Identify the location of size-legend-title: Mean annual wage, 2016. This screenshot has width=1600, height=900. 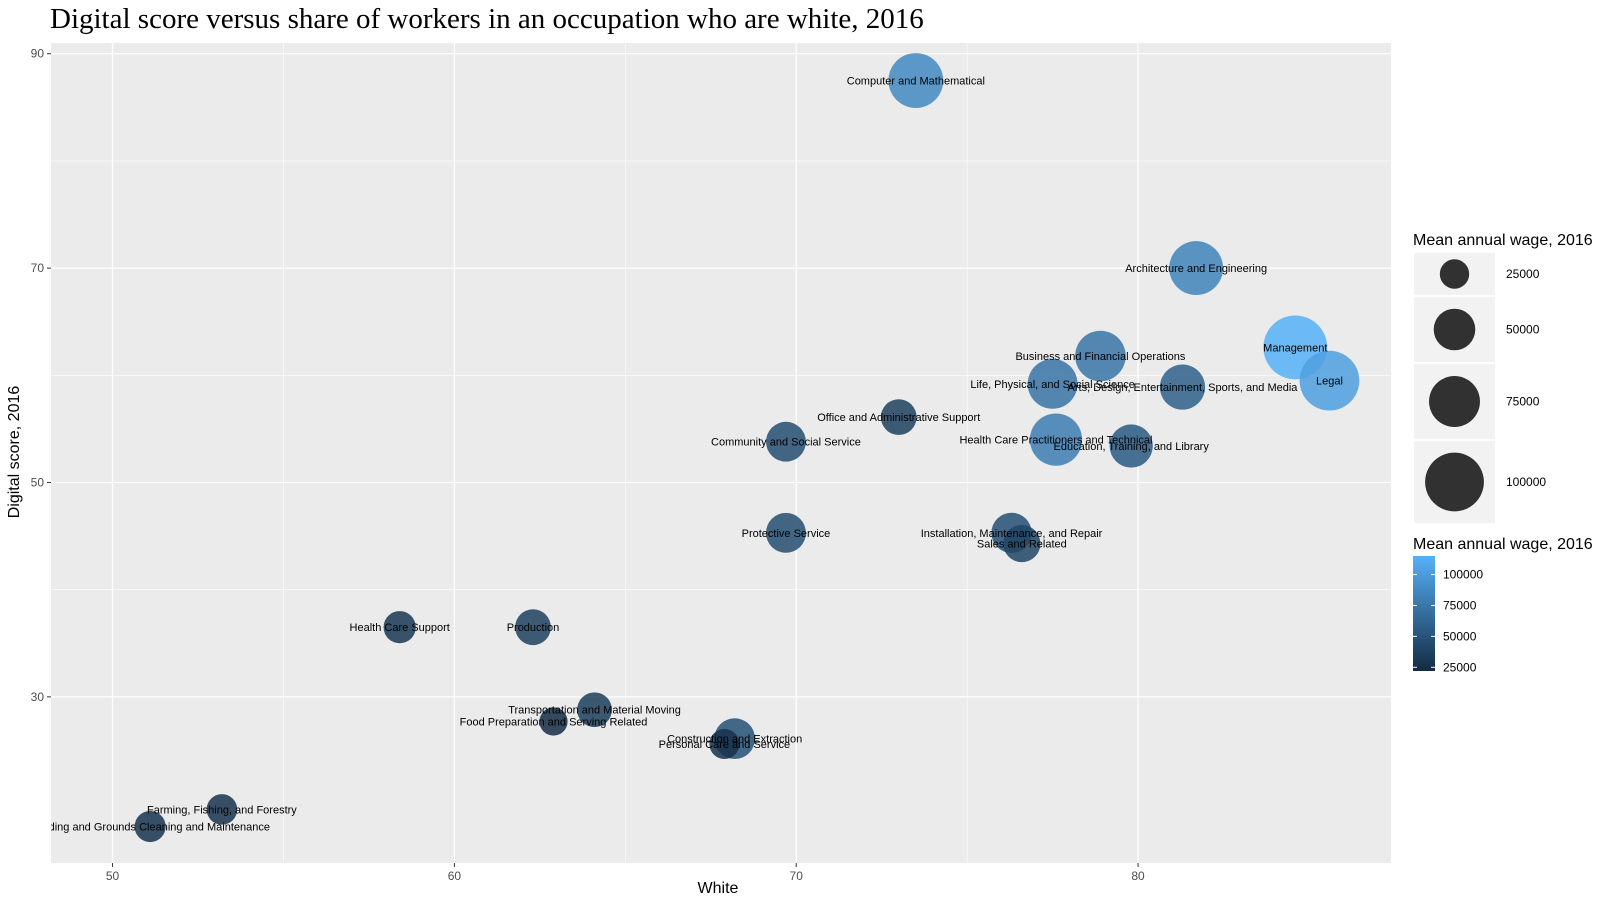
(1503, 240).